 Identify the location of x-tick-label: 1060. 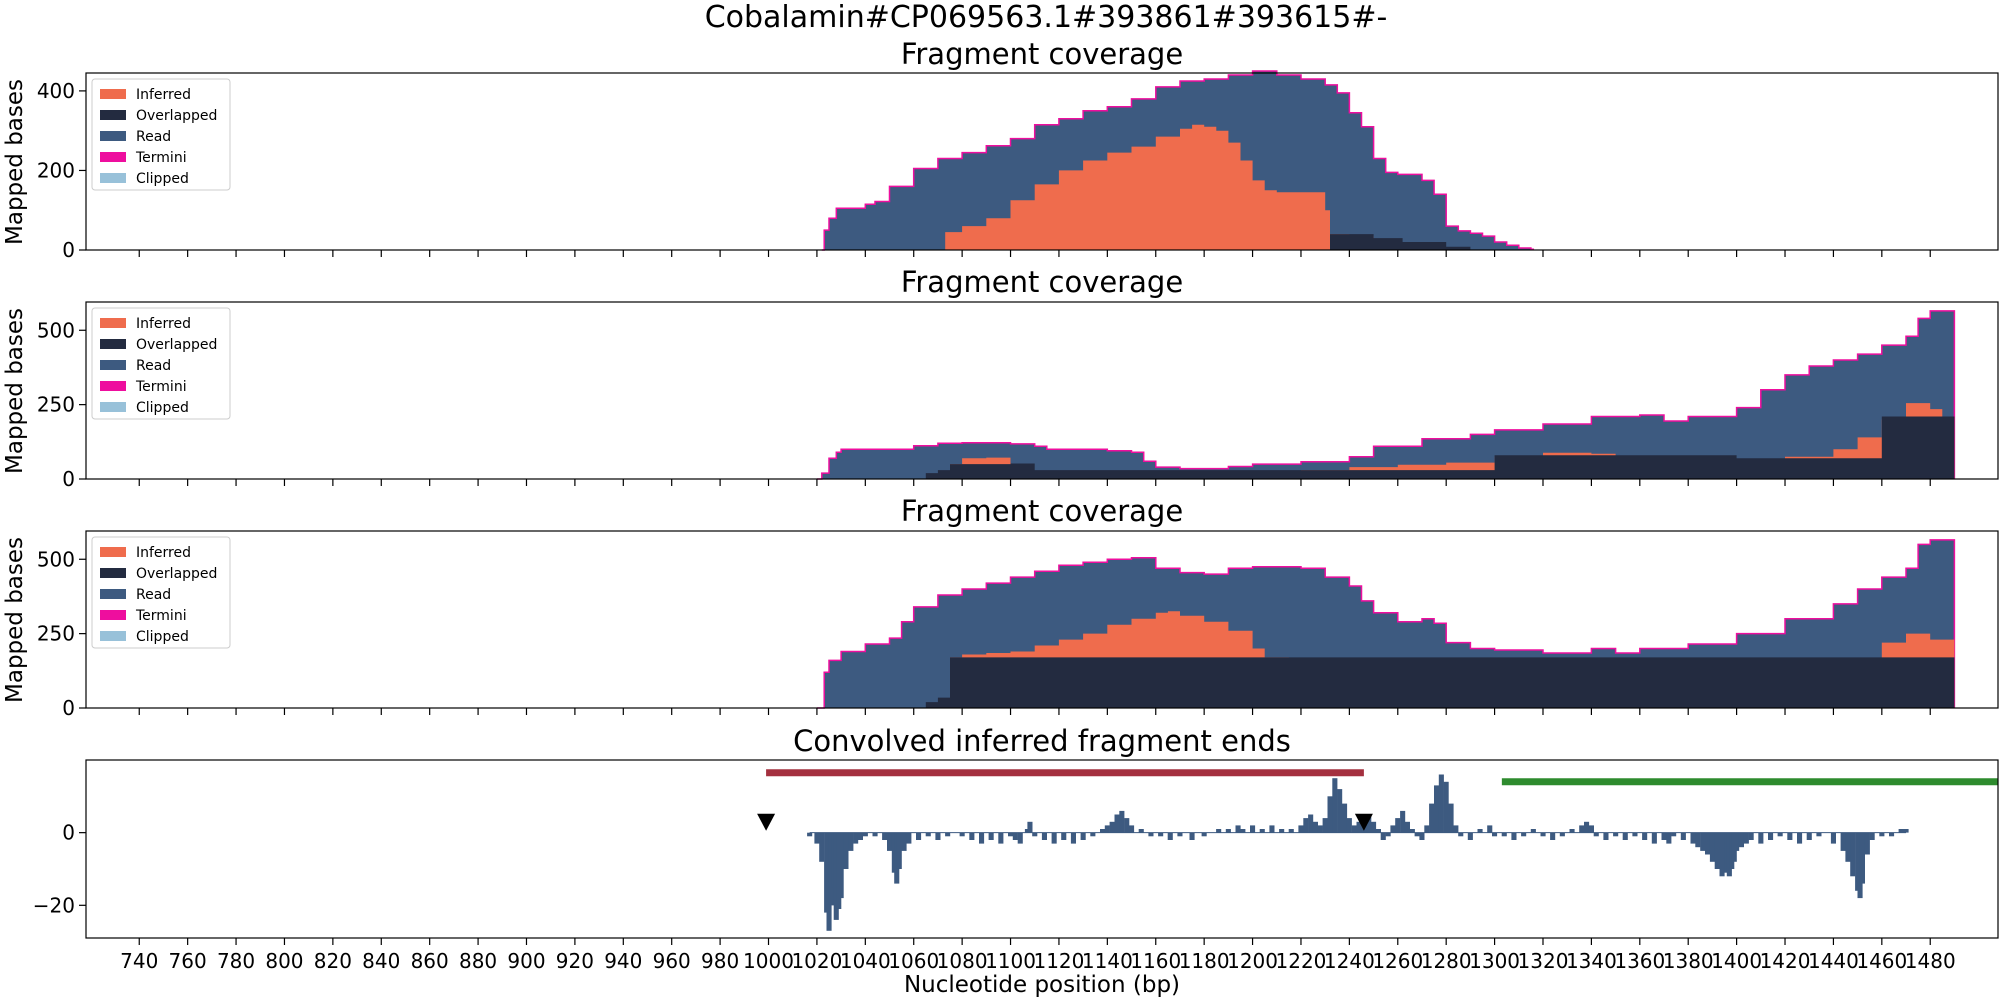
(913, 961).